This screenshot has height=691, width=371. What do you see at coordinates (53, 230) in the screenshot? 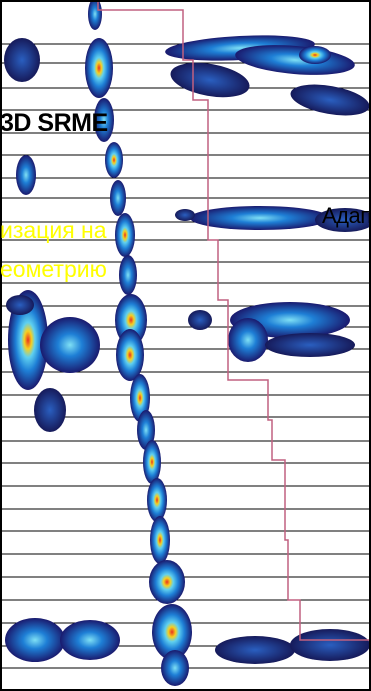
I see `regularization-label-line1: изация на` at bounding box center [53, 230].